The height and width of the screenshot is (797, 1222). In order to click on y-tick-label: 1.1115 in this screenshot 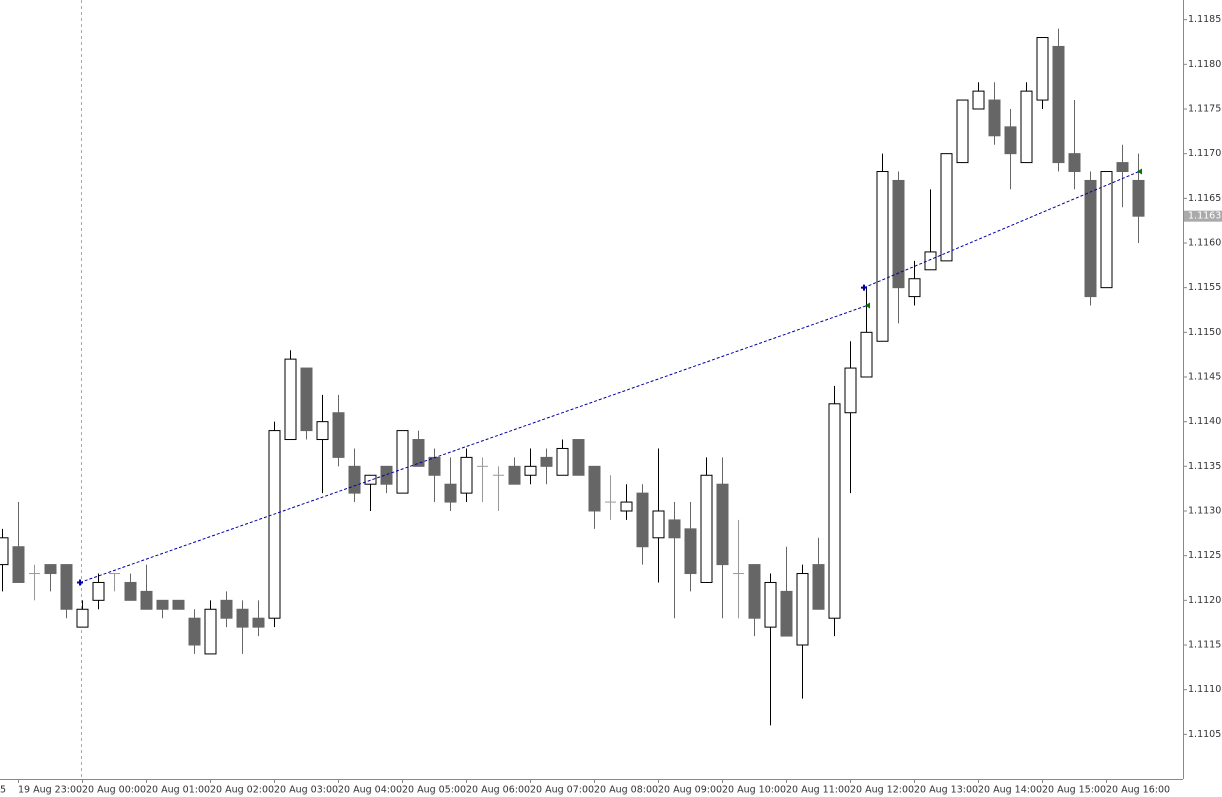, I will do `click(1204, 644)`.